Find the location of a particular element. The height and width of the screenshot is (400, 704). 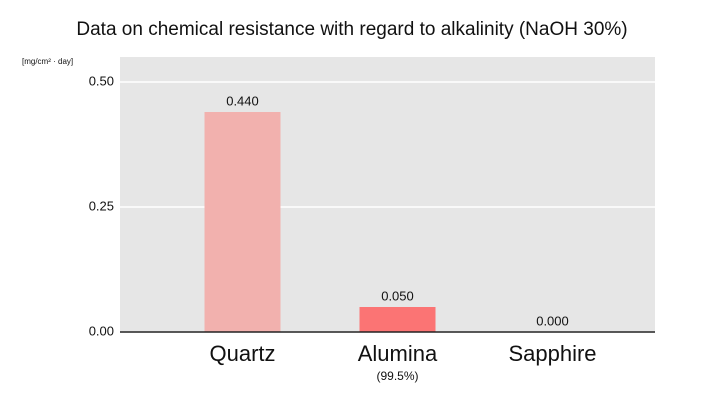

value-label: 0.440 is located at coordinates (242, 100).